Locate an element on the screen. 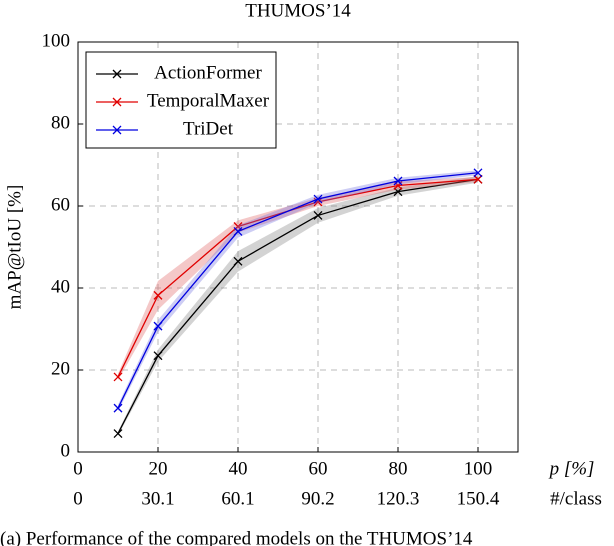  x-tick-label: 80 is located at coordinates (398, 468).